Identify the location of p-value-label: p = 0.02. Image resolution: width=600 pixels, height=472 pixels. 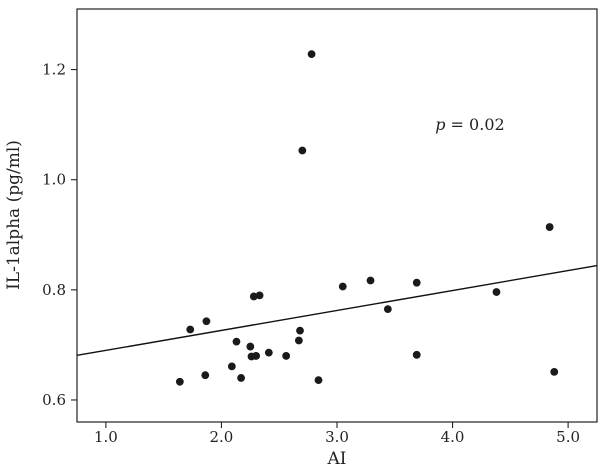
(469, 124).